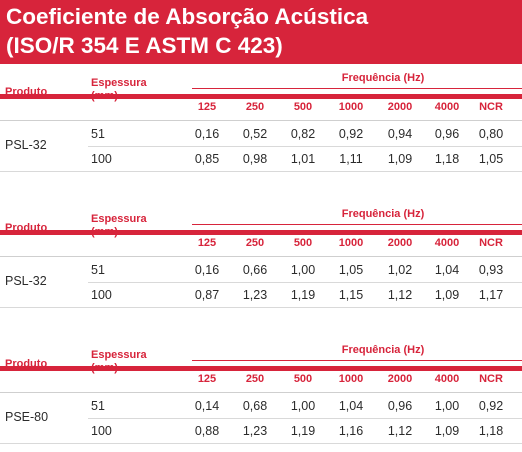  What do you see at coordinates (351, 295) in the screenshot?
I see `table-cell: 1,15` at bounding box center [351, 295].